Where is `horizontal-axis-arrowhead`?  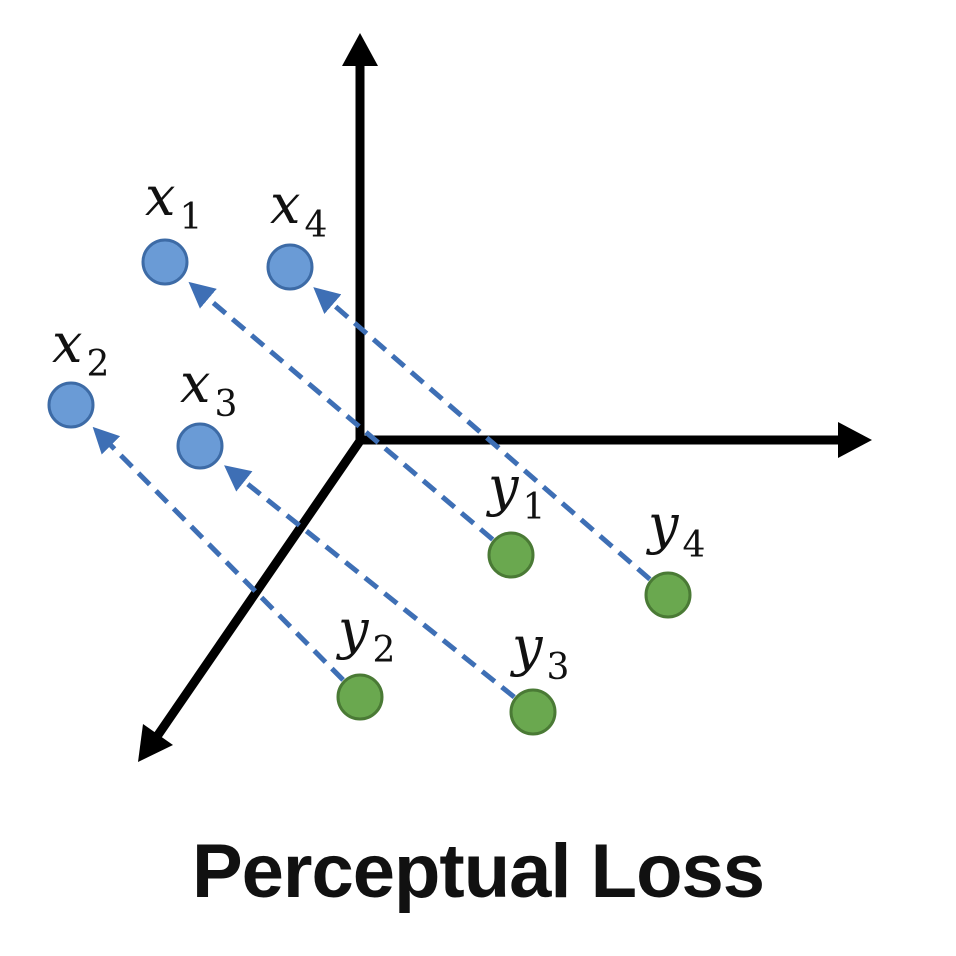
horizontal-axis-arrowhead is located at coordinates (855, 440).